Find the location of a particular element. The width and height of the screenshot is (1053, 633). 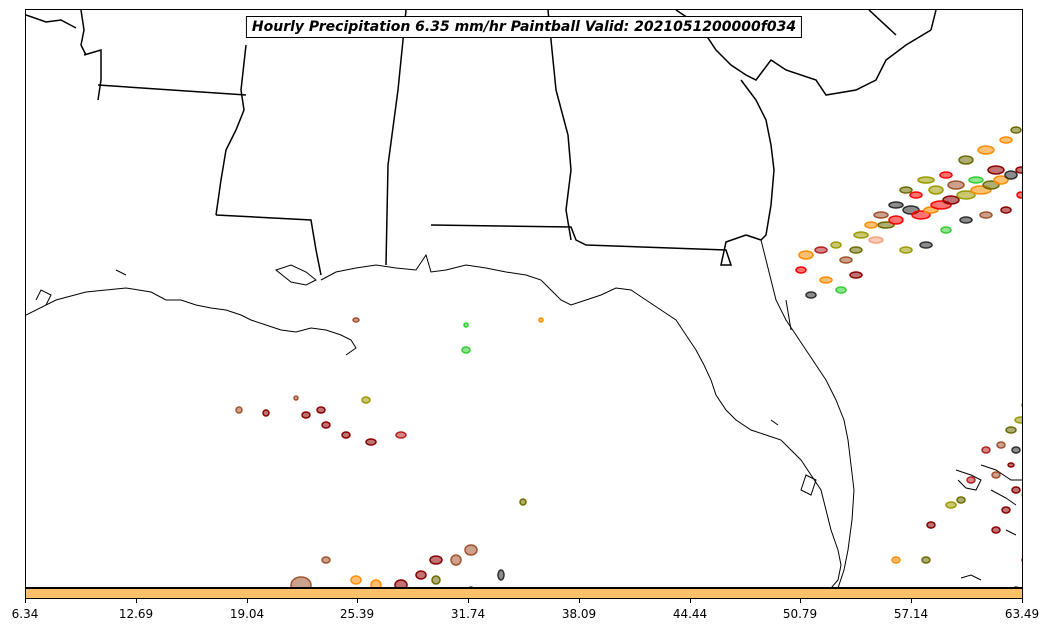

colorbar-tick-label: 19.04 is located at coordinates (247, 614).